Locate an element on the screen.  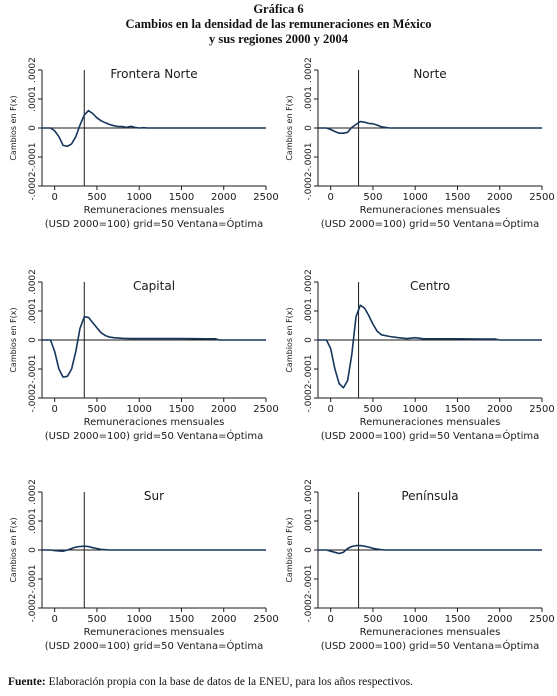
figure-title-line-2: y sus regiones 2000 y 2004 is located at coordinates (278, 39).